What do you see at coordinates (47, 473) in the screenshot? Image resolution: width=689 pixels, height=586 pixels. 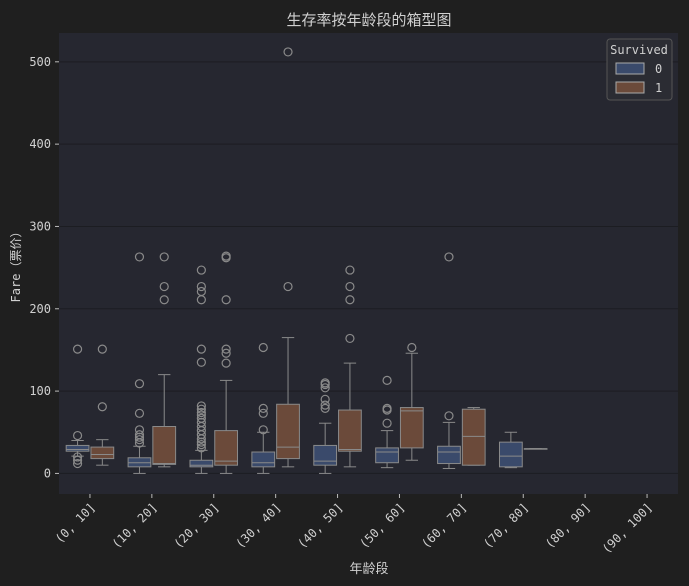 I see `y-tick-label-0: 0` at bounding box center [47, 473].